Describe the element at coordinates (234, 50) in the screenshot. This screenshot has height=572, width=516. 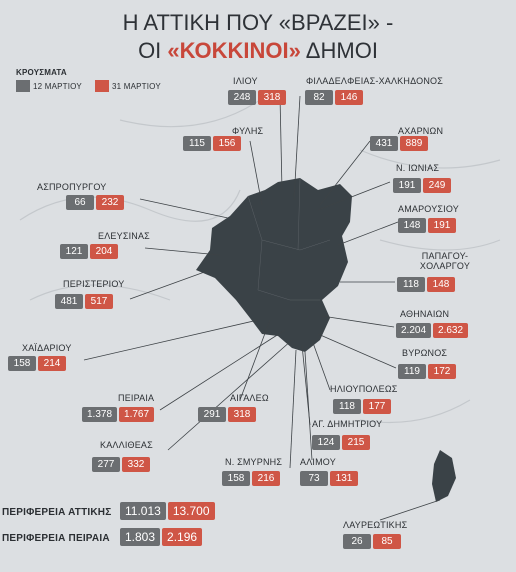
I see `title-highlight: «ΚΟΚΚΙΝΟΙ»` at that location.